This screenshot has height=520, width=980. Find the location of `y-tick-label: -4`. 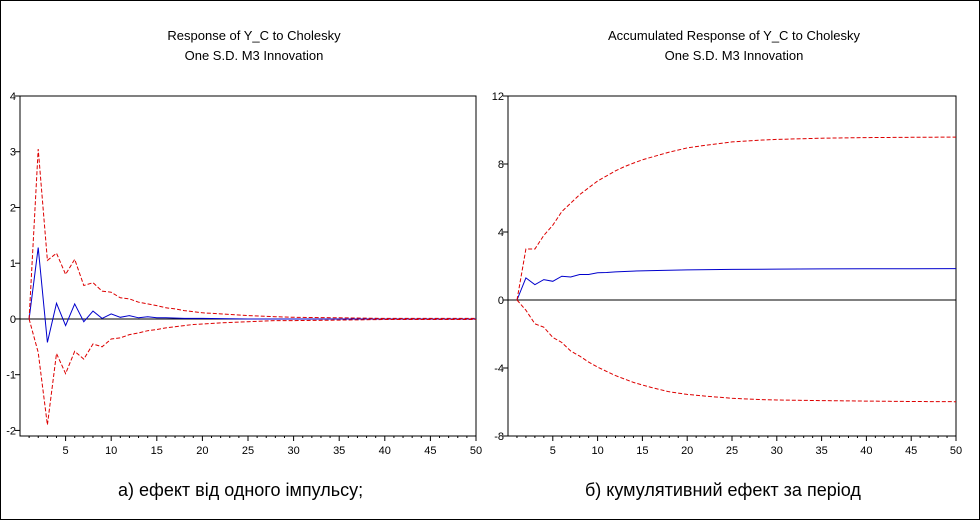

y-tick-label: -4 is located at coordinates (499, 369).